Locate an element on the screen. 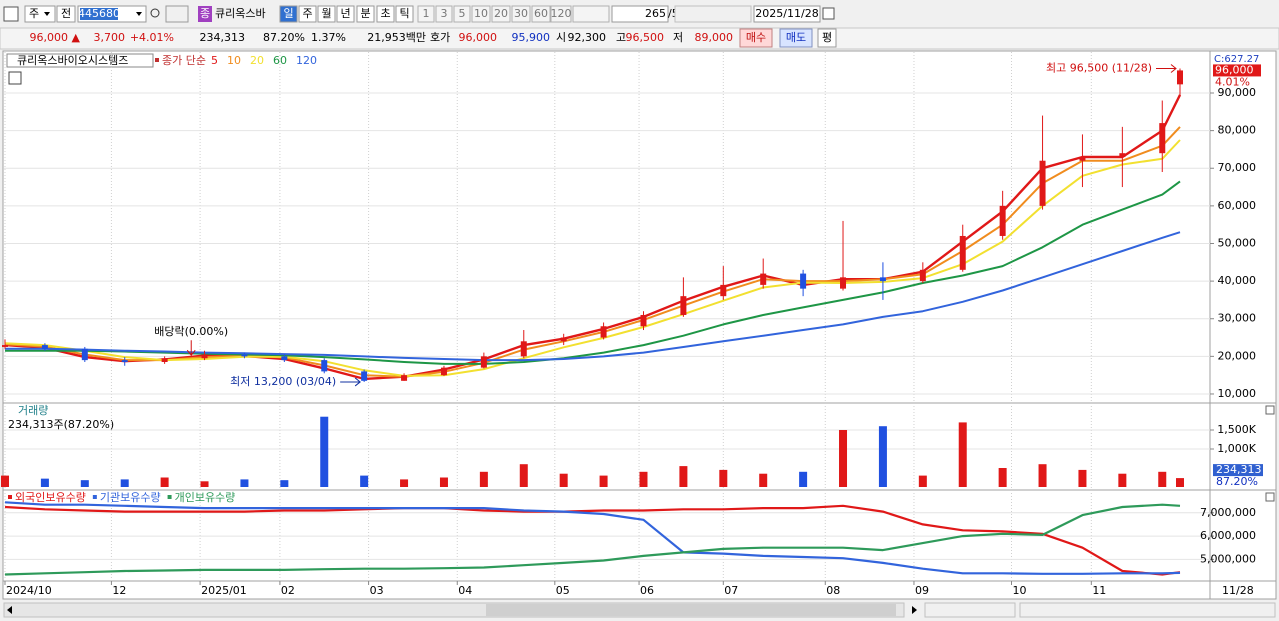 This screenshot has height=621, width=1279. x-tick-label: 07 is located at coordinates (731, 590).